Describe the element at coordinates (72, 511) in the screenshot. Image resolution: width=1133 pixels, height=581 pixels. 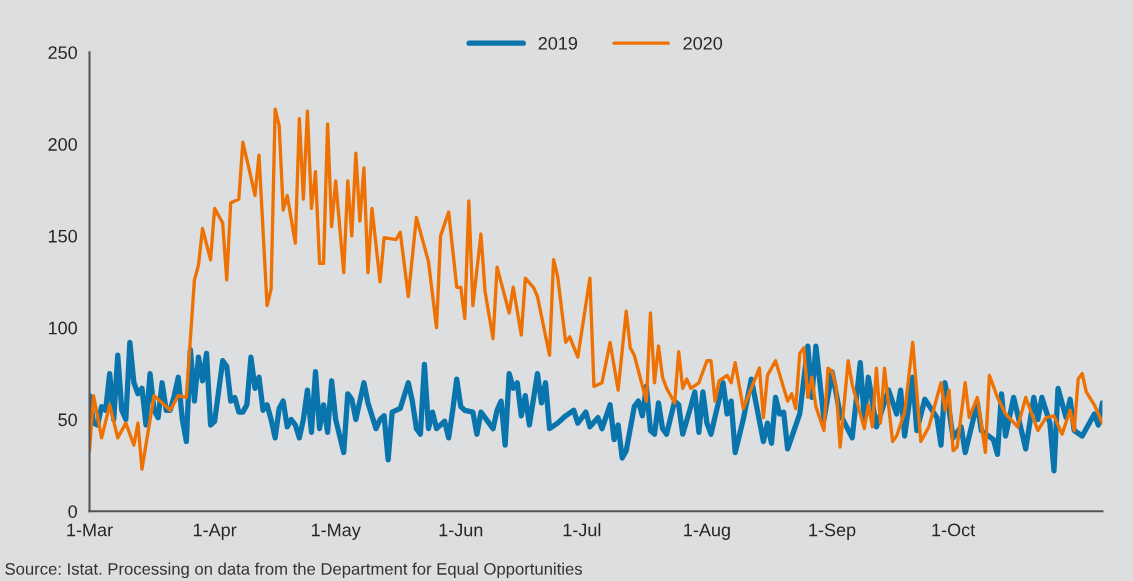
I see `y-tick-label: 0` at that location.